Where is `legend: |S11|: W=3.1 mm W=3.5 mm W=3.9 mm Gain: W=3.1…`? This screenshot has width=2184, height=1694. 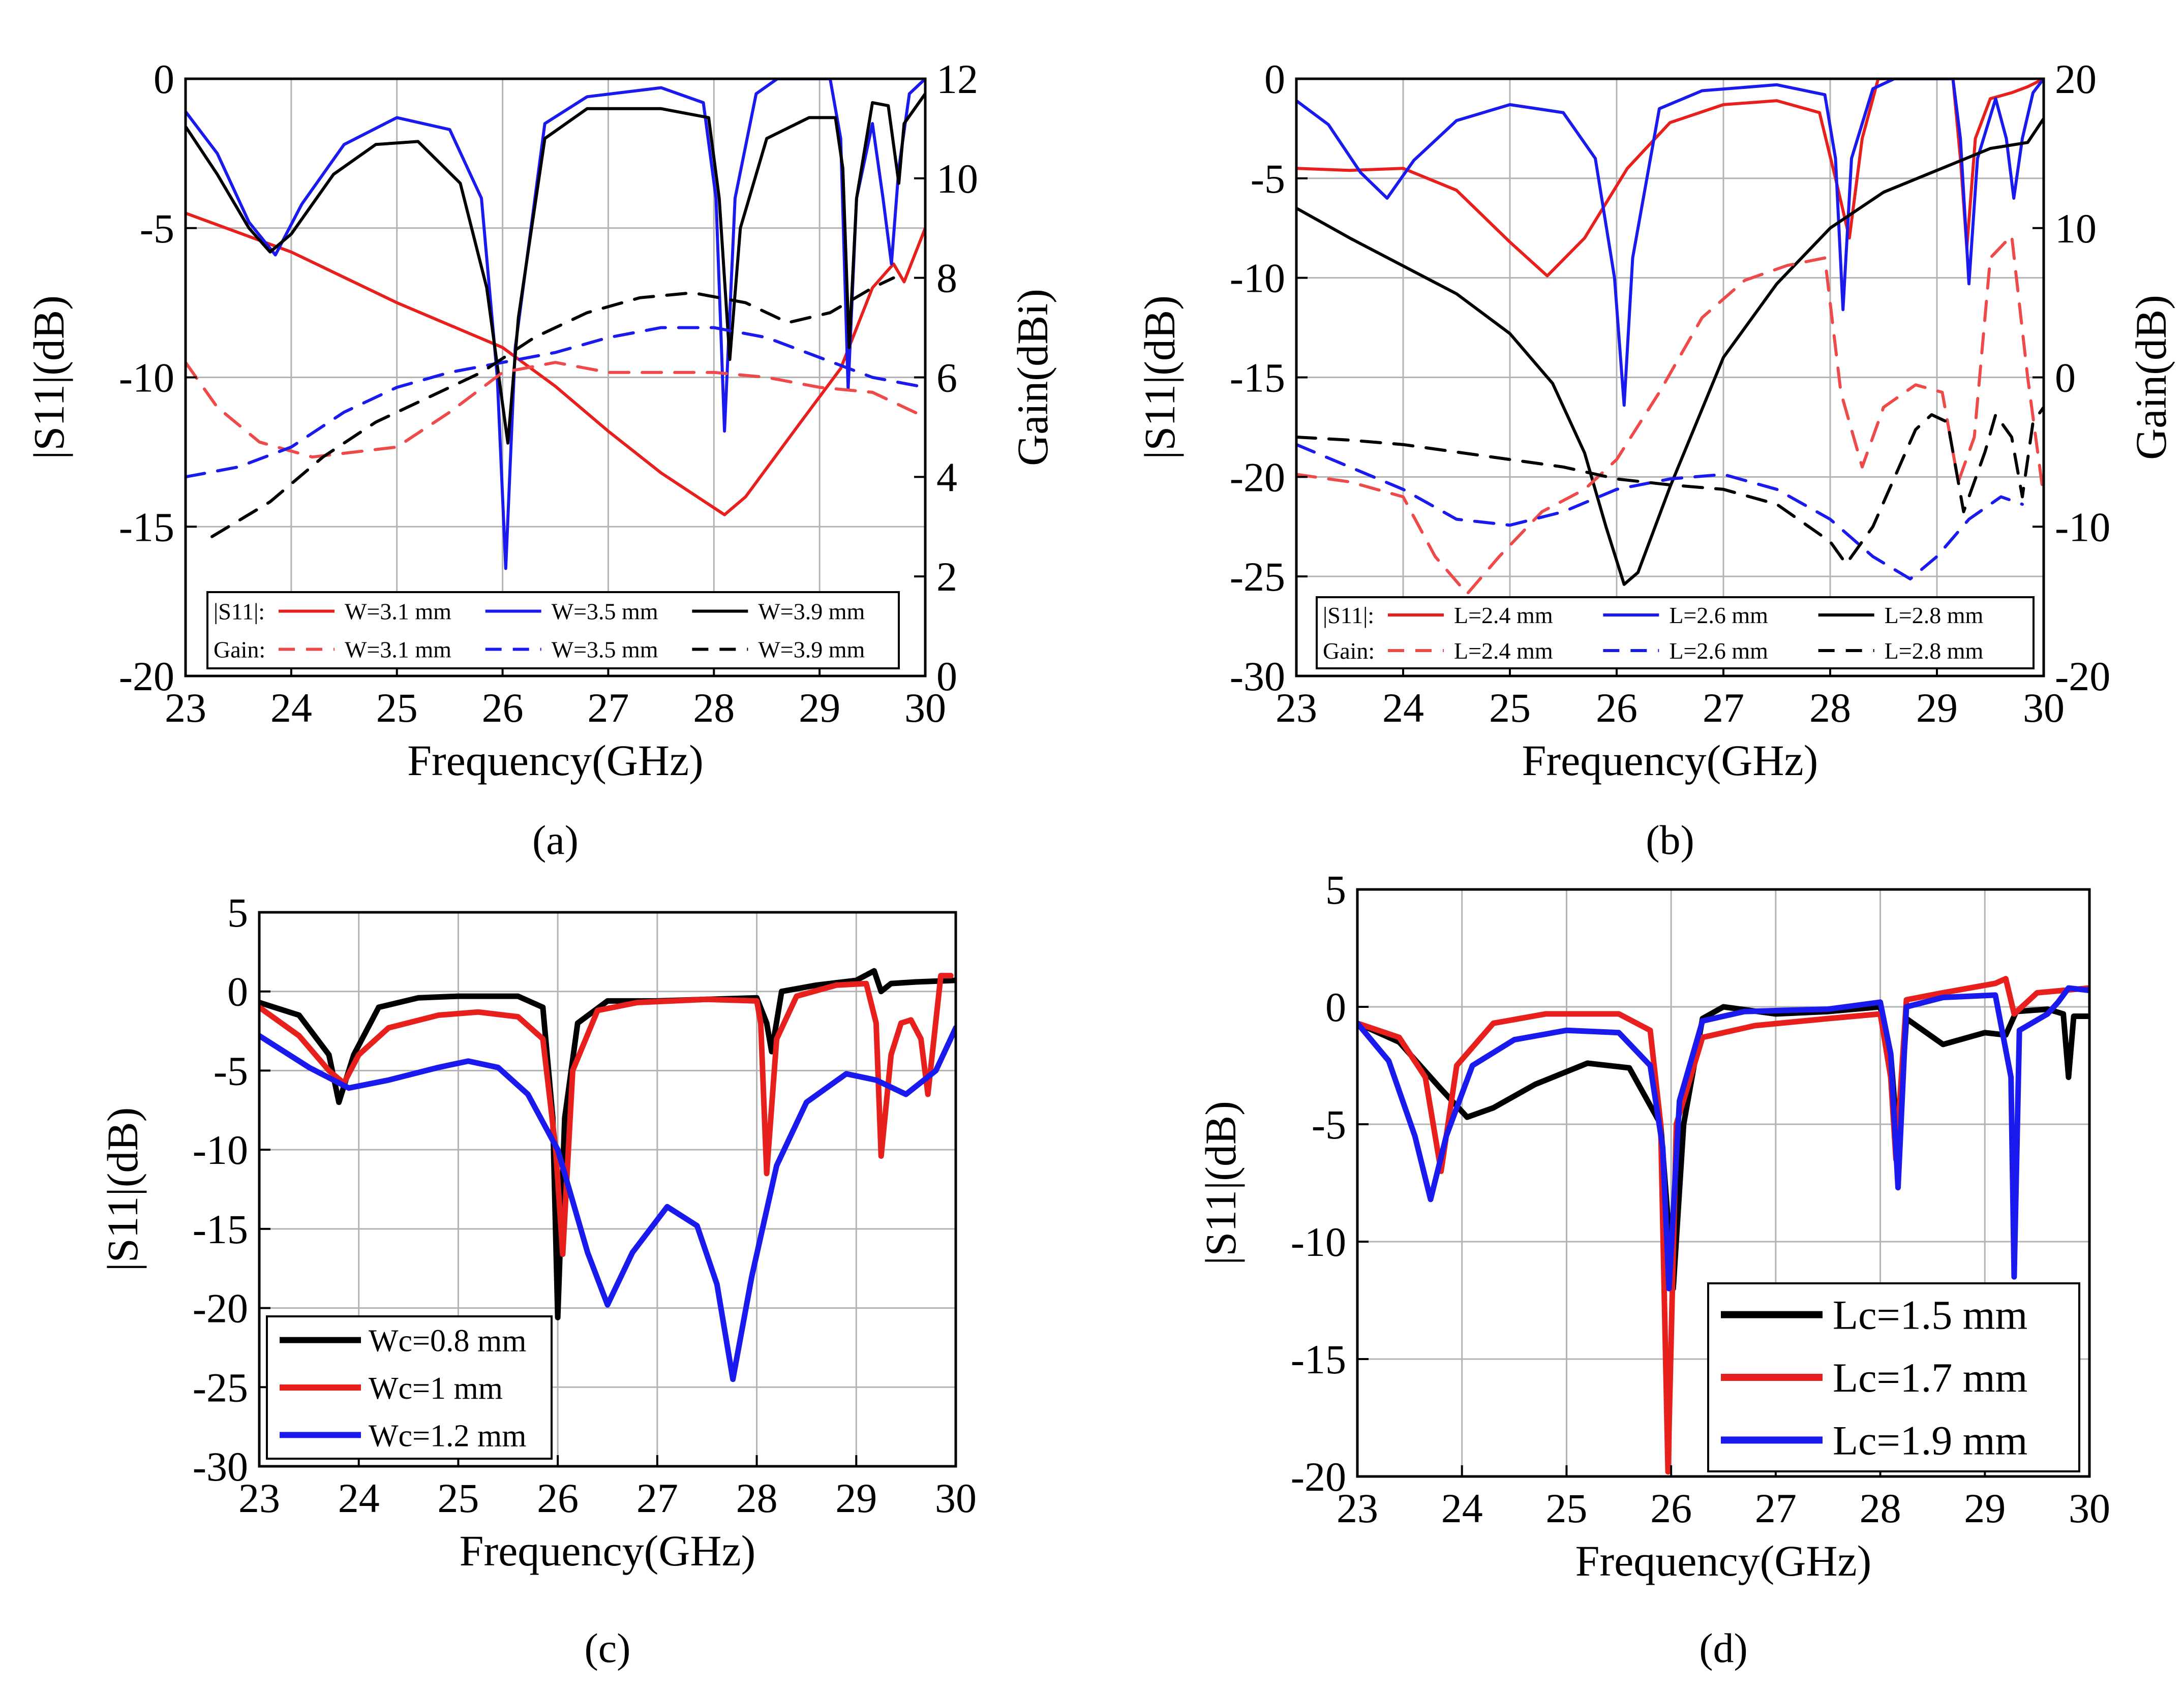 legend: |S11|: W=3.1 mm W=3.5 mm W=3.9 mm Gain: W=3.1… is located at coordinates (553, 630).